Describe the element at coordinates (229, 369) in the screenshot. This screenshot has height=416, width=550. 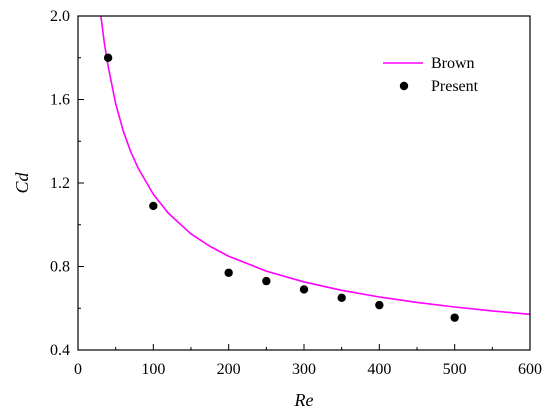
I see `x-tick-label: 200` at that location.